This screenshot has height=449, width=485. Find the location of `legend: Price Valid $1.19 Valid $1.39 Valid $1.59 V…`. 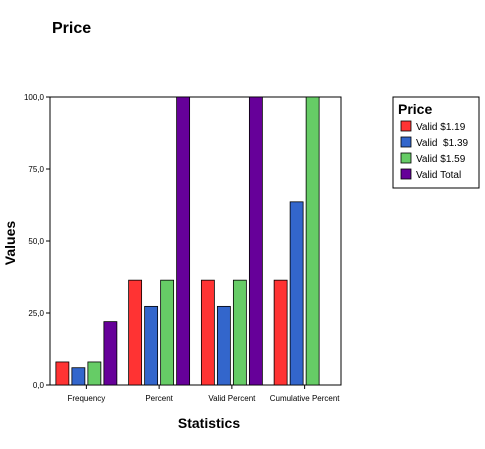

legend: Price Valid $1.19 Valid $1.39 Valid $1.59 V… is located at coordinates (436, 142).